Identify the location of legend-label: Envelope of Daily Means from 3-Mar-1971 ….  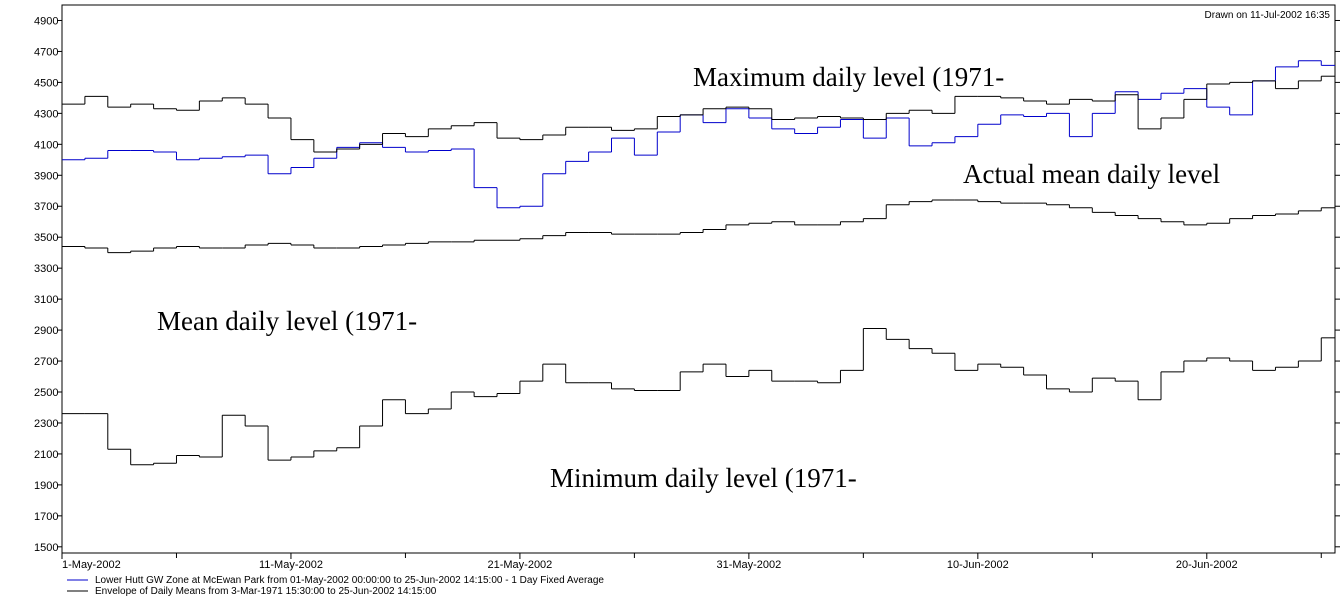
(266, 591).